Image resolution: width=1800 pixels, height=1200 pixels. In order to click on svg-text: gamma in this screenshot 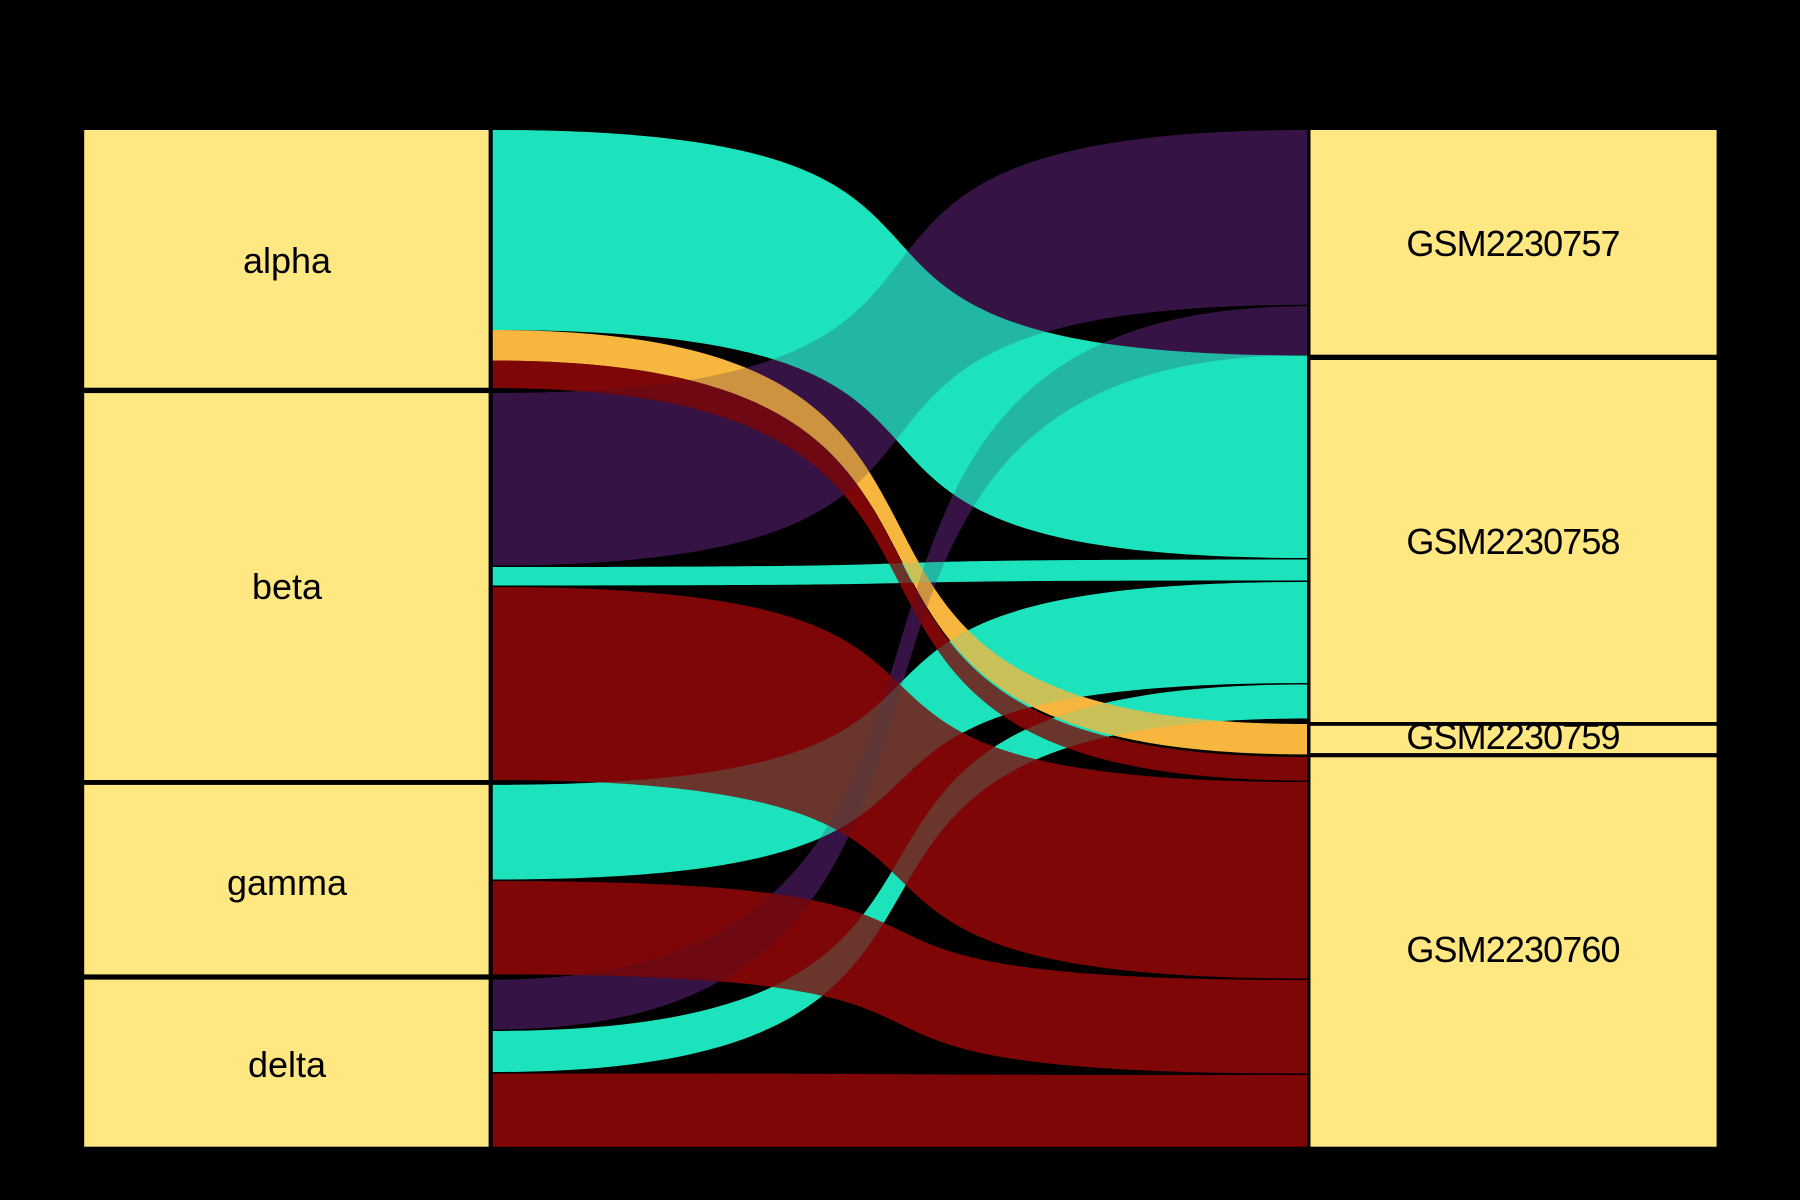, I will do `click(287, 882)`.